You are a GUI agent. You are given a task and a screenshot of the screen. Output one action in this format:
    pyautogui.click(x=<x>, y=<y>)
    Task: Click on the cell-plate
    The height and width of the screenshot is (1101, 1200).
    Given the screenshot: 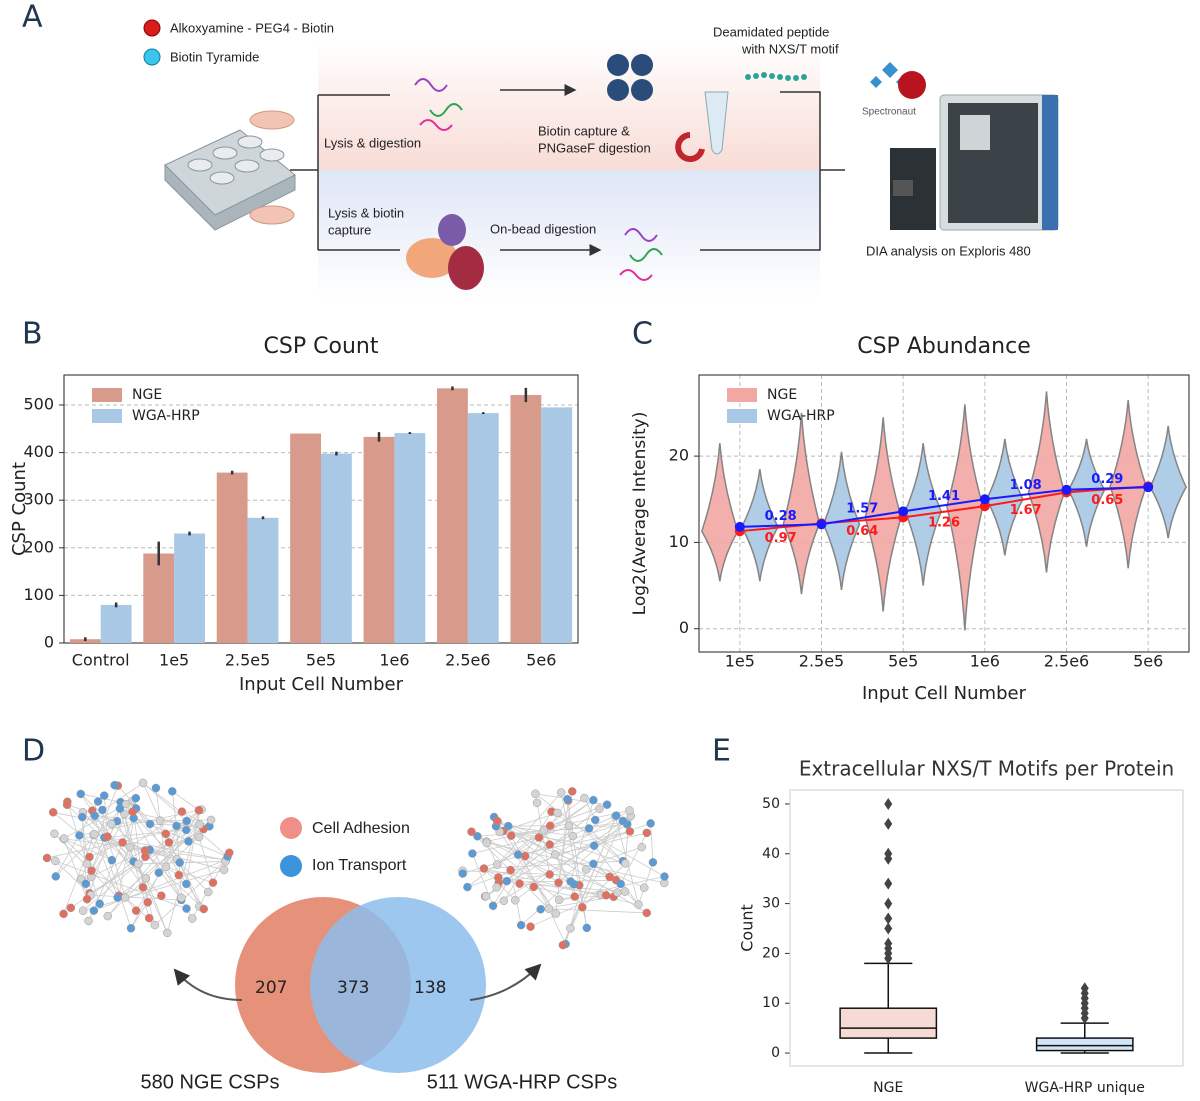 What is the action you would take?
    pyautogui.click(x=230, y=180)
    